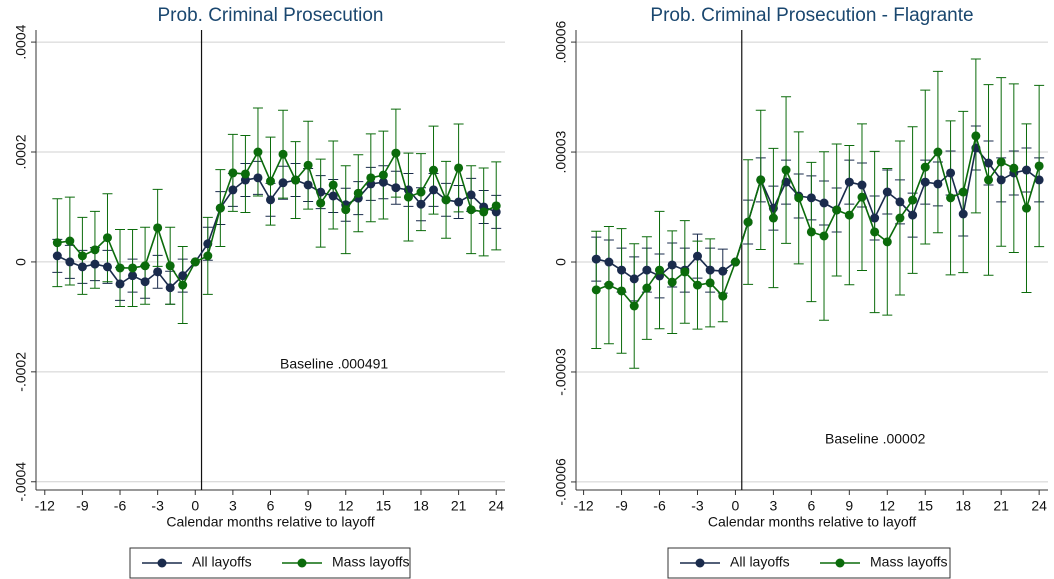 The width and height of the screenshot is (1054, 579). Describe the element at coordinates (308, 506) in the screenshot. I see `x-tick-label: 9` at that location.